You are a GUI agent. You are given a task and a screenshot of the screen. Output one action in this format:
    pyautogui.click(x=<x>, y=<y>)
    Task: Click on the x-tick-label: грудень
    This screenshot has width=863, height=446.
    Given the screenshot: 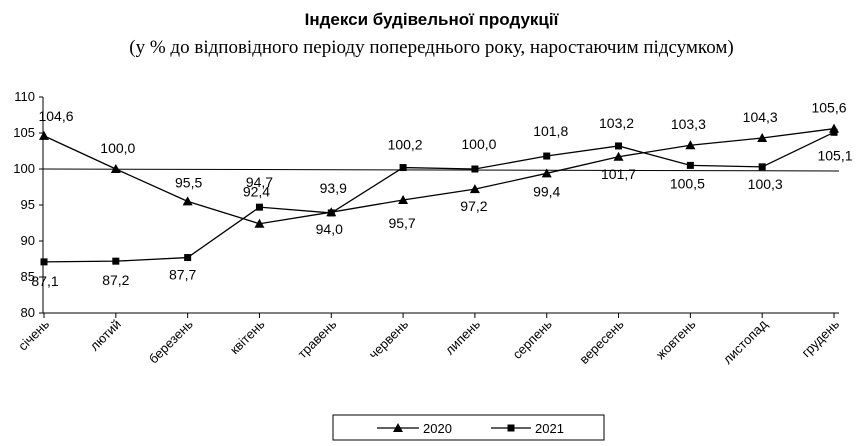 What is the action you would take?
    pyautogui.click(x=821, y=338)
    